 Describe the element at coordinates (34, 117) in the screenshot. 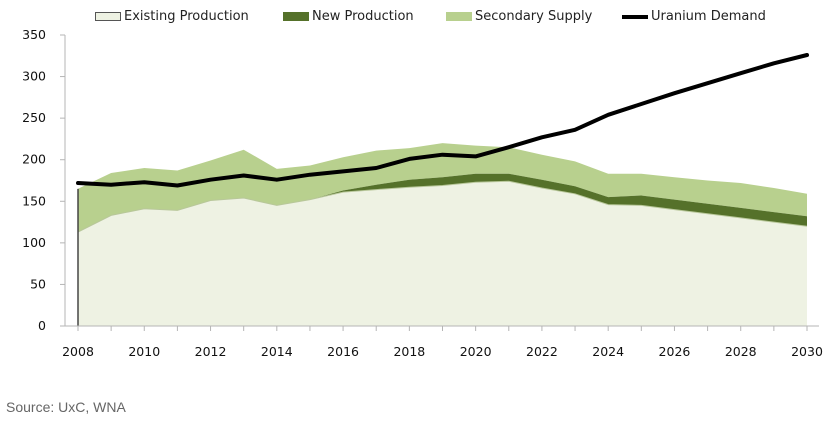

I see `y-tick-label: 250` at that location.